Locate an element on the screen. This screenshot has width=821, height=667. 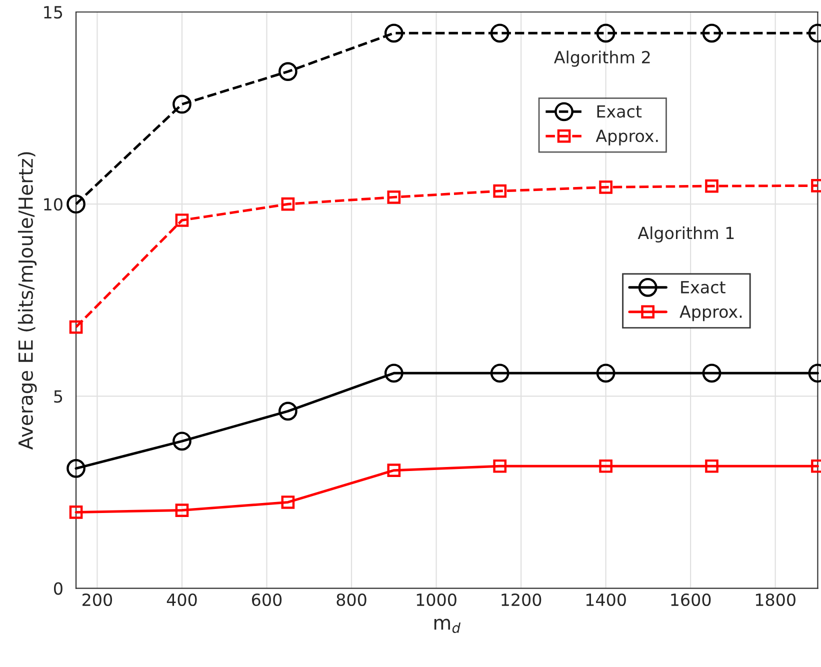
y-tick-label: 10 is located at coordinates (53, 204).